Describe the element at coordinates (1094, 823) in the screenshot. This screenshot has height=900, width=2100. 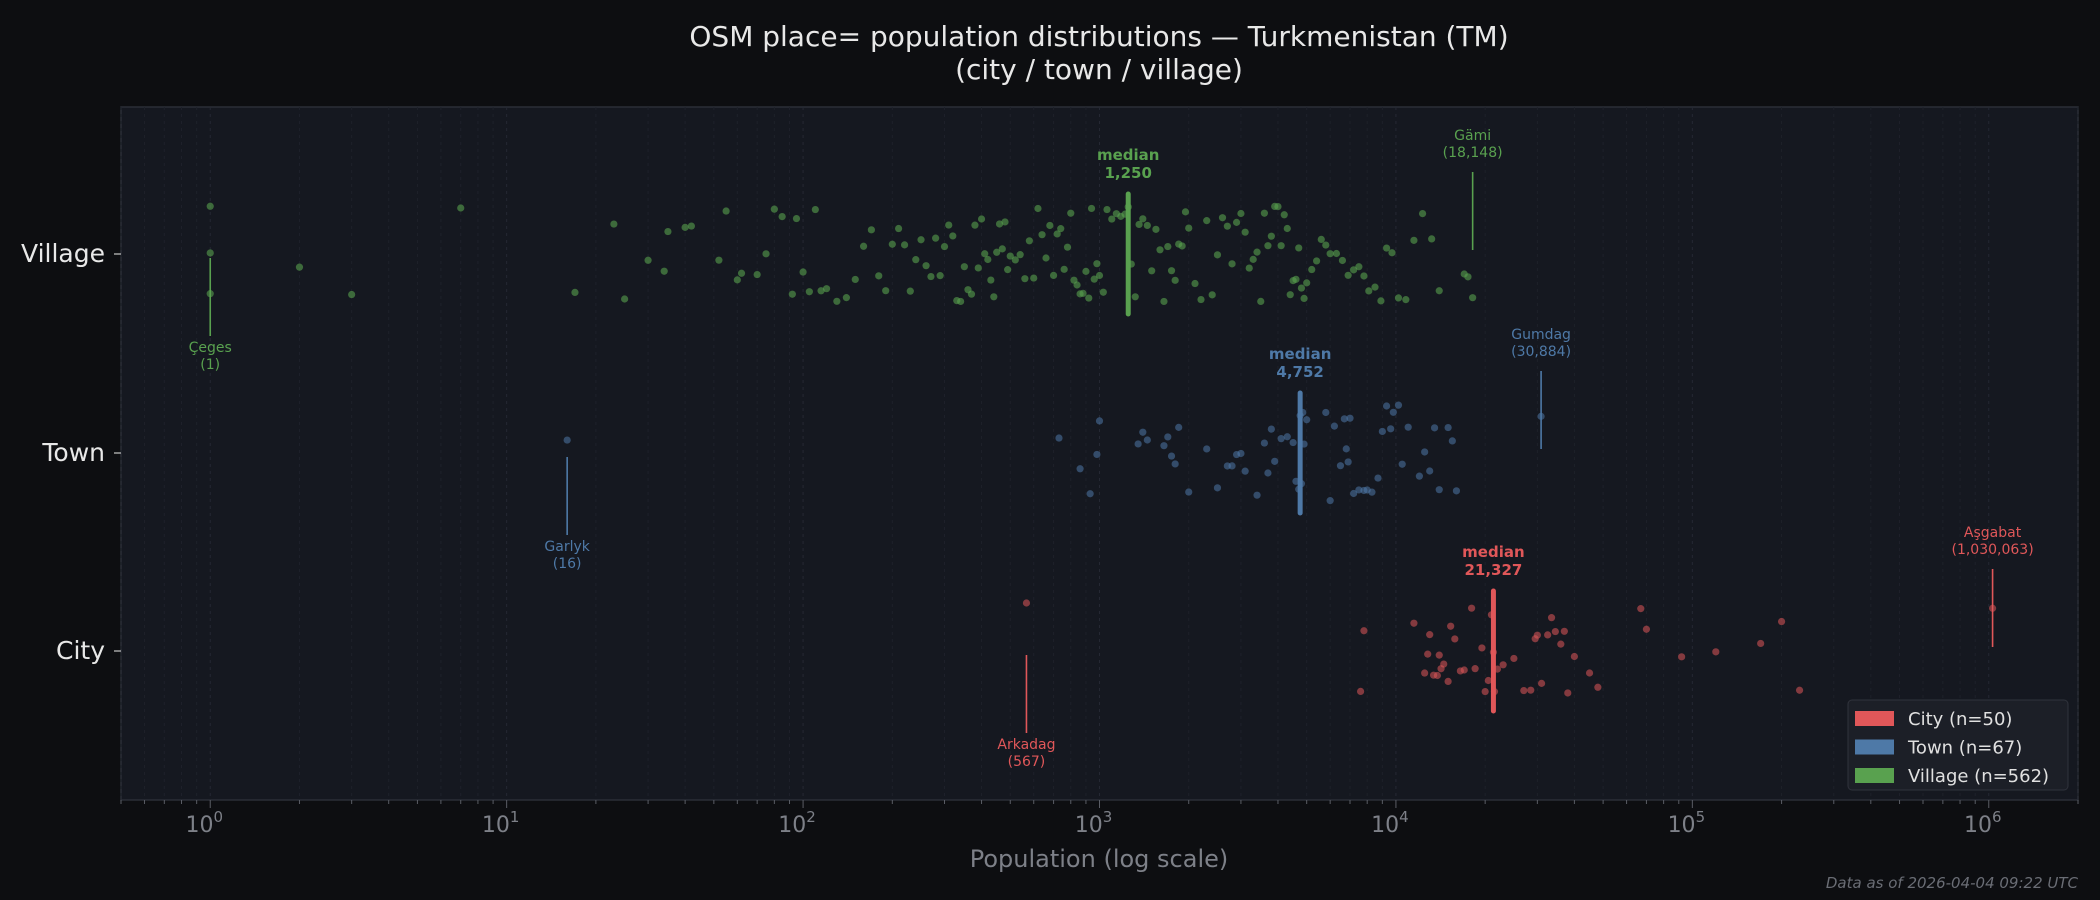
I see `x-tick-label: 10³` at that location.